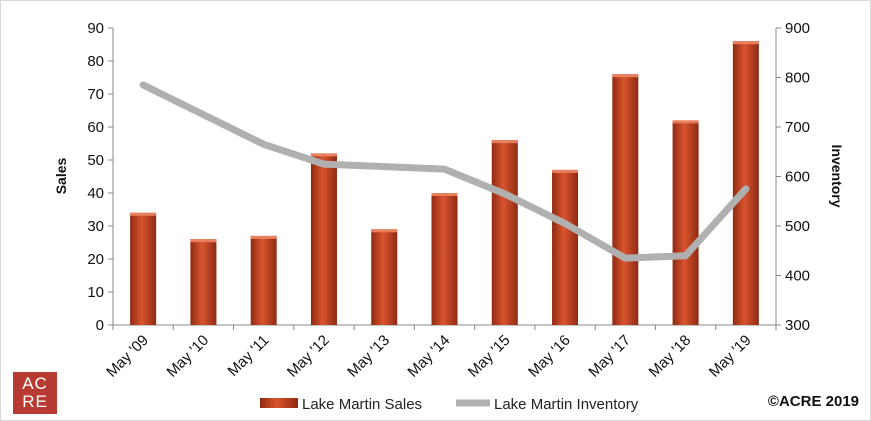 Image resolution: width=871 pixels, height=421 pixels. I want to click on y-axis-title: Sales, so click(61, 175).